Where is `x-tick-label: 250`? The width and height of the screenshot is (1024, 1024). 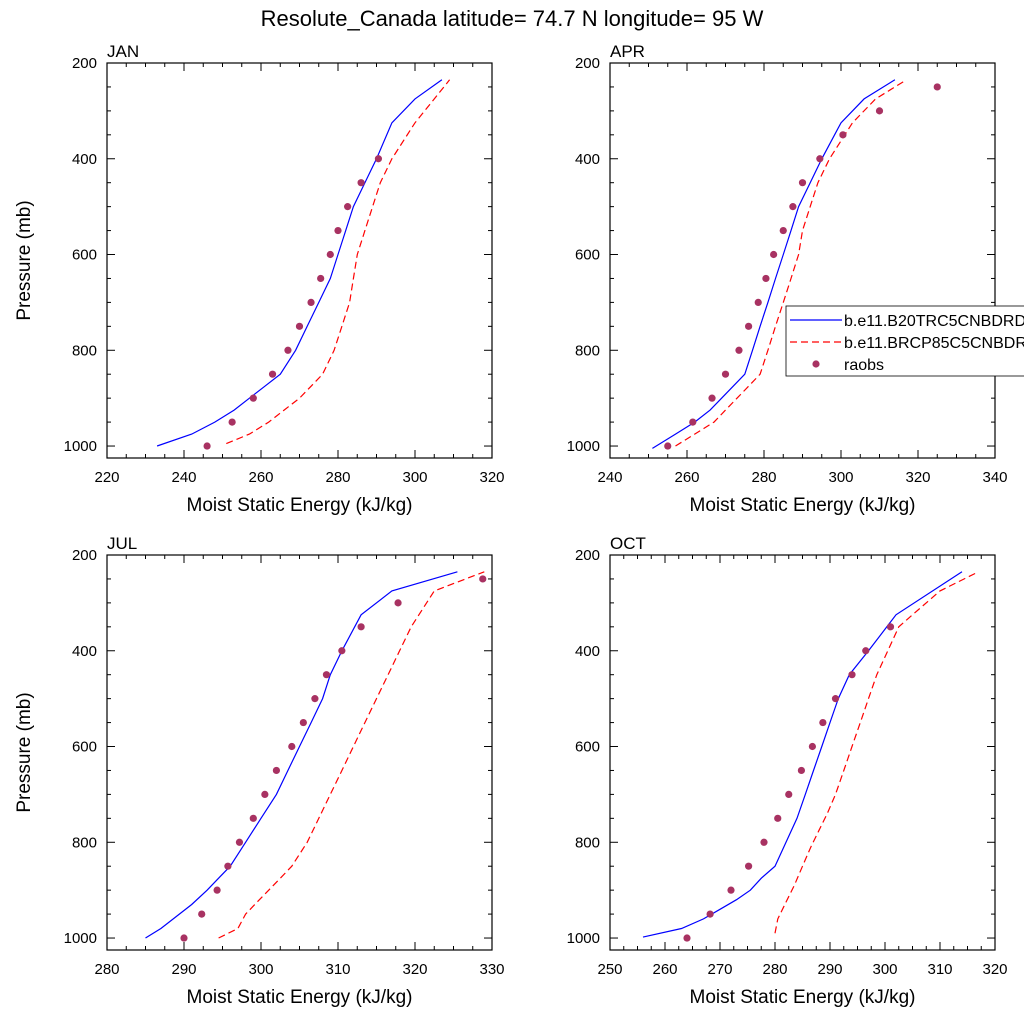
x-tick-label: 250 is located at coordinates (609, 969).